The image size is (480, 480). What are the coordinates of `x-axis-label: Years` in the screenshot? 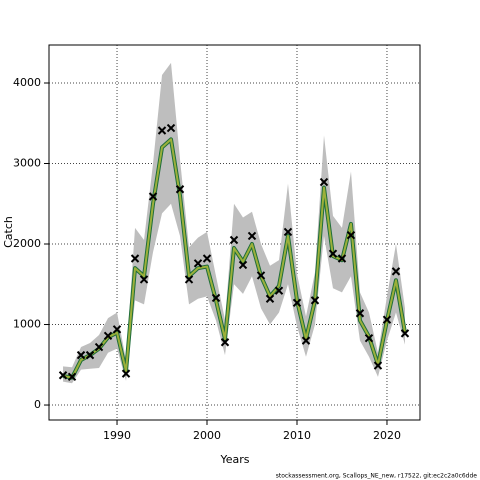 It's located at (234, 459).